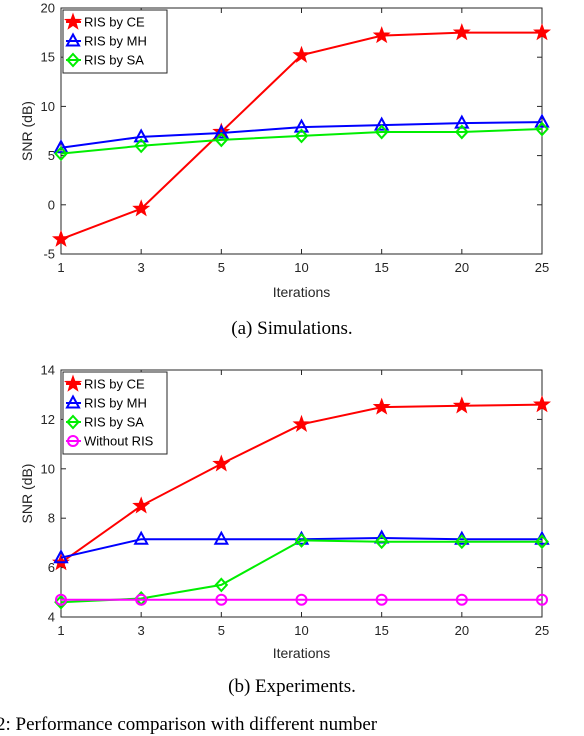 Image resolution: width=584 pixels, height=736 pixels. What do you see at coordinates (48, 57) in the screenshot?
I see `y-tick-label: 15` at bounding box center [48, 57].